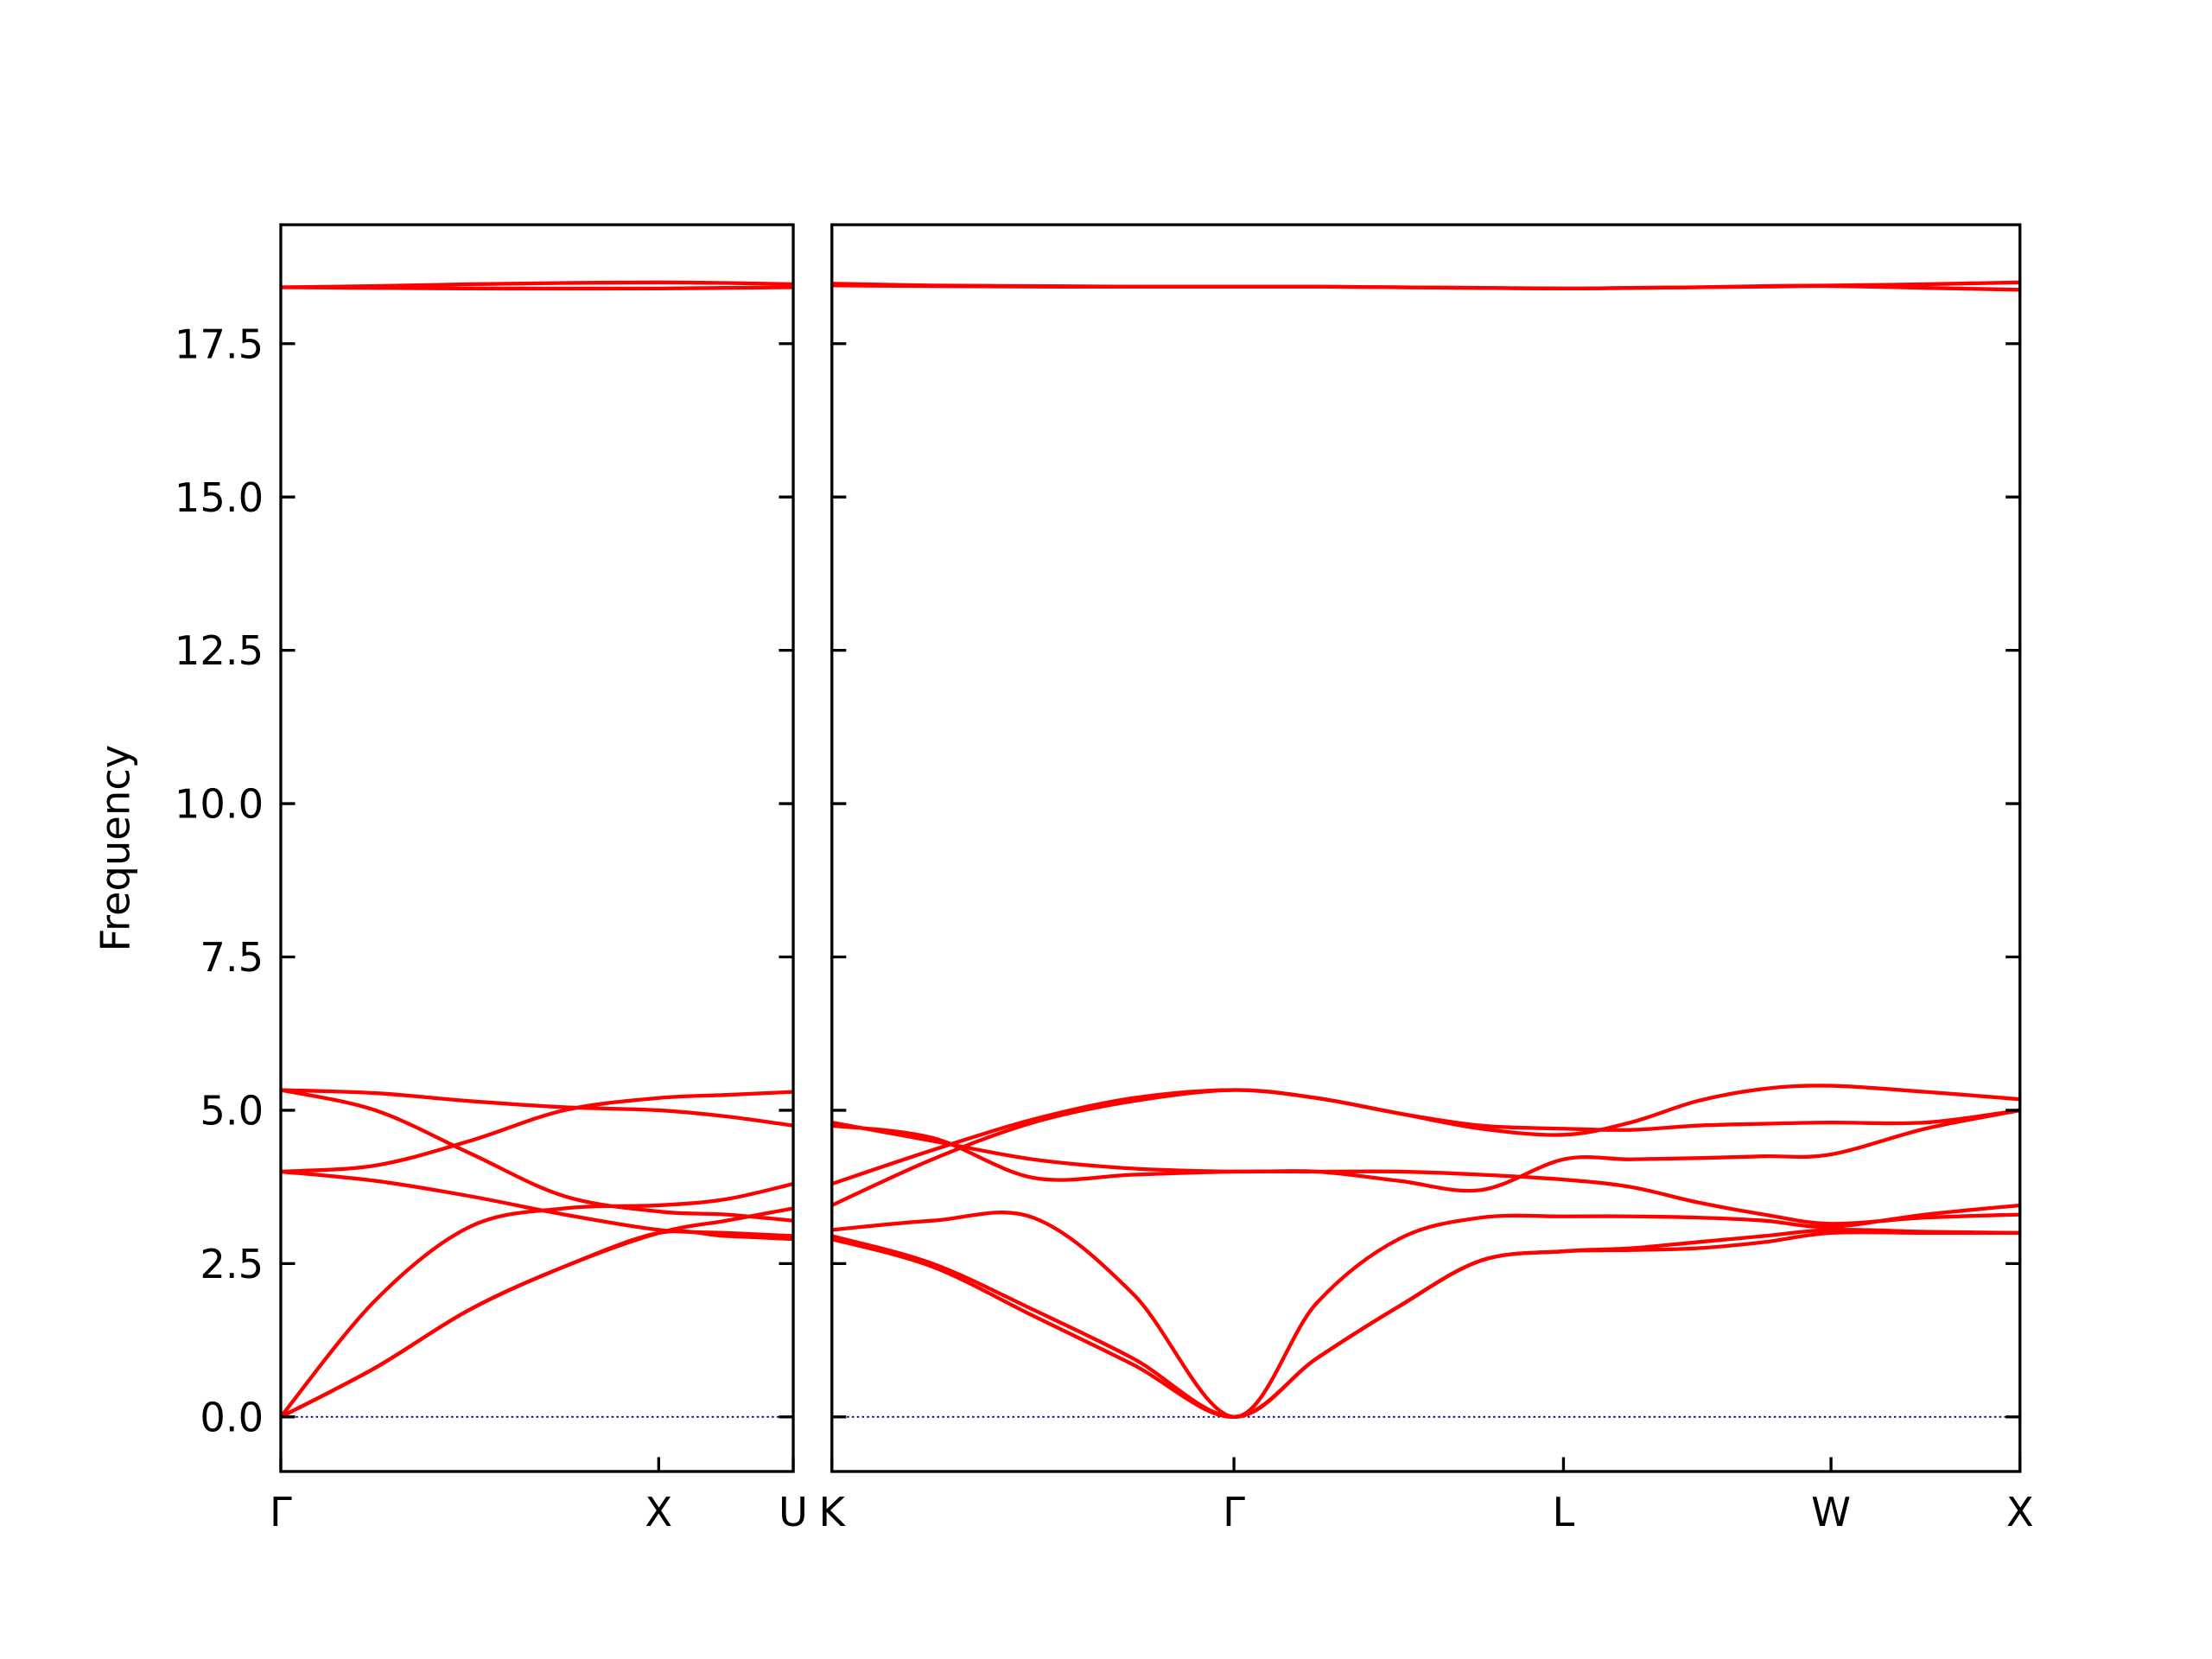 The image size is (2212, 1659). I want to click on y-tick-label: 17.5, so click(219, 344).